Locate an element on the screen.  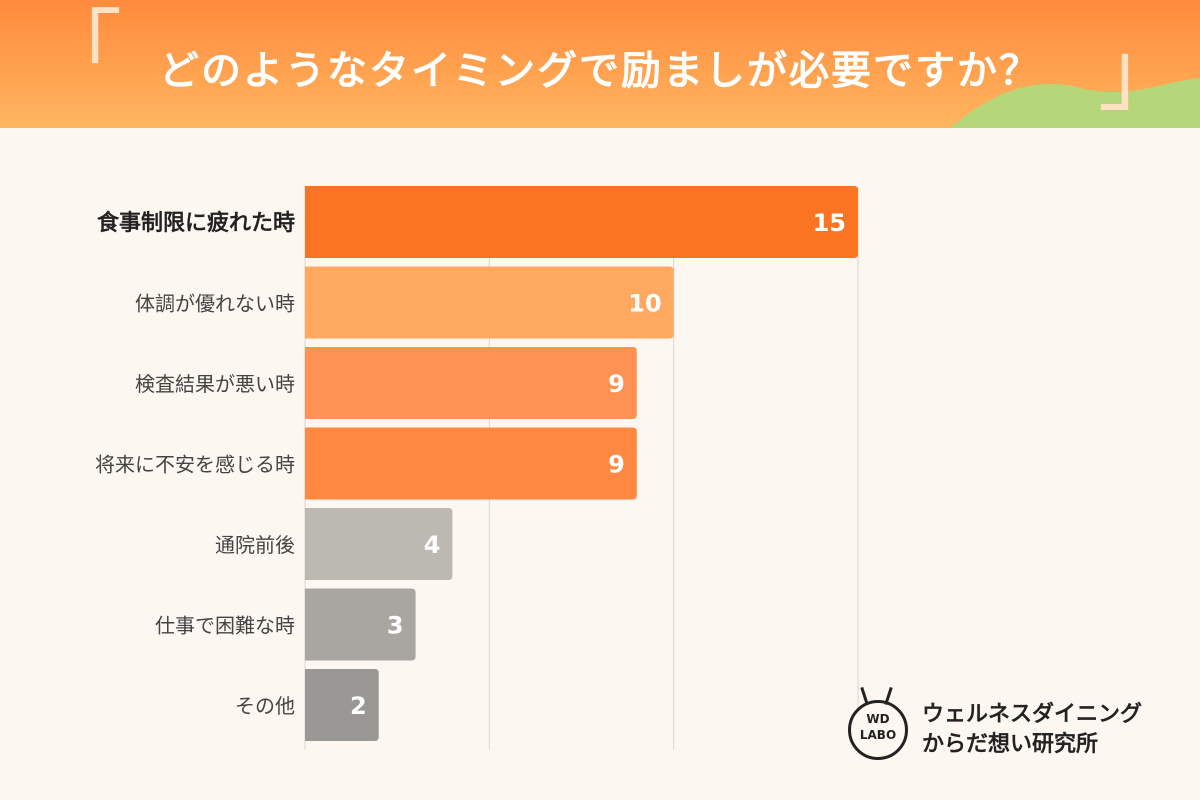
category-label-6: その他 is located at coordinates (265, 706).